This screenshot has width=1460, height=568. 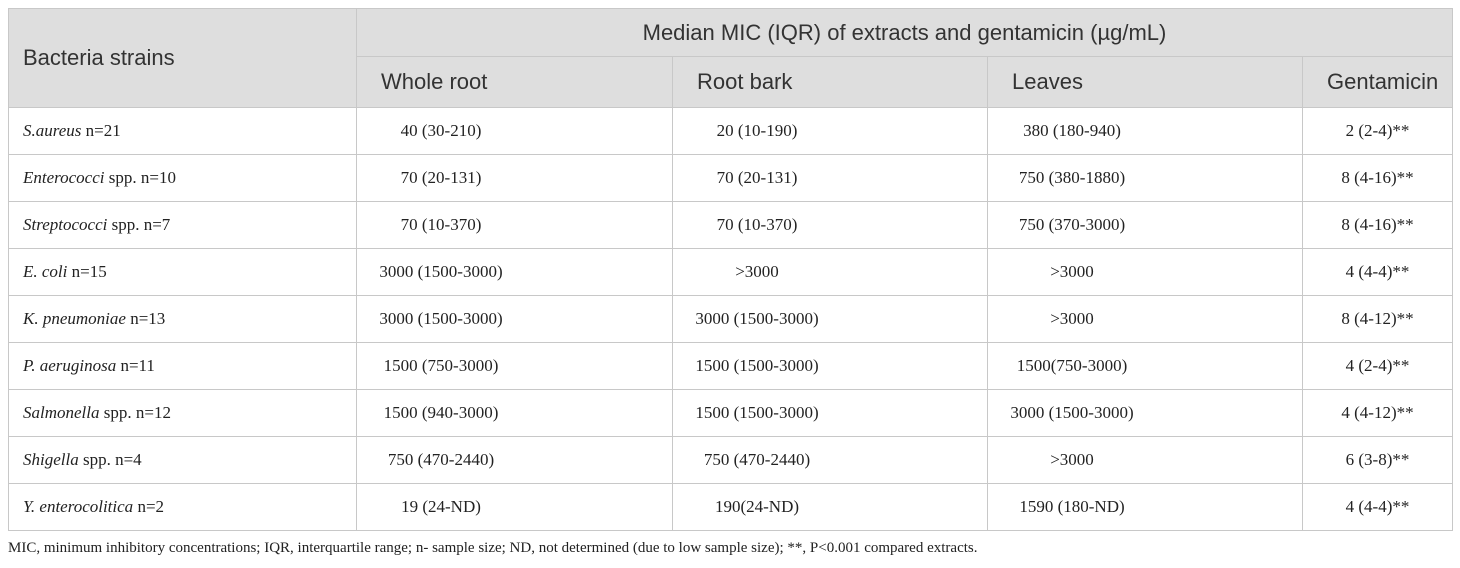 I want to click on cell-text: 4 (4-12)**, so click(x=1377, y=412).